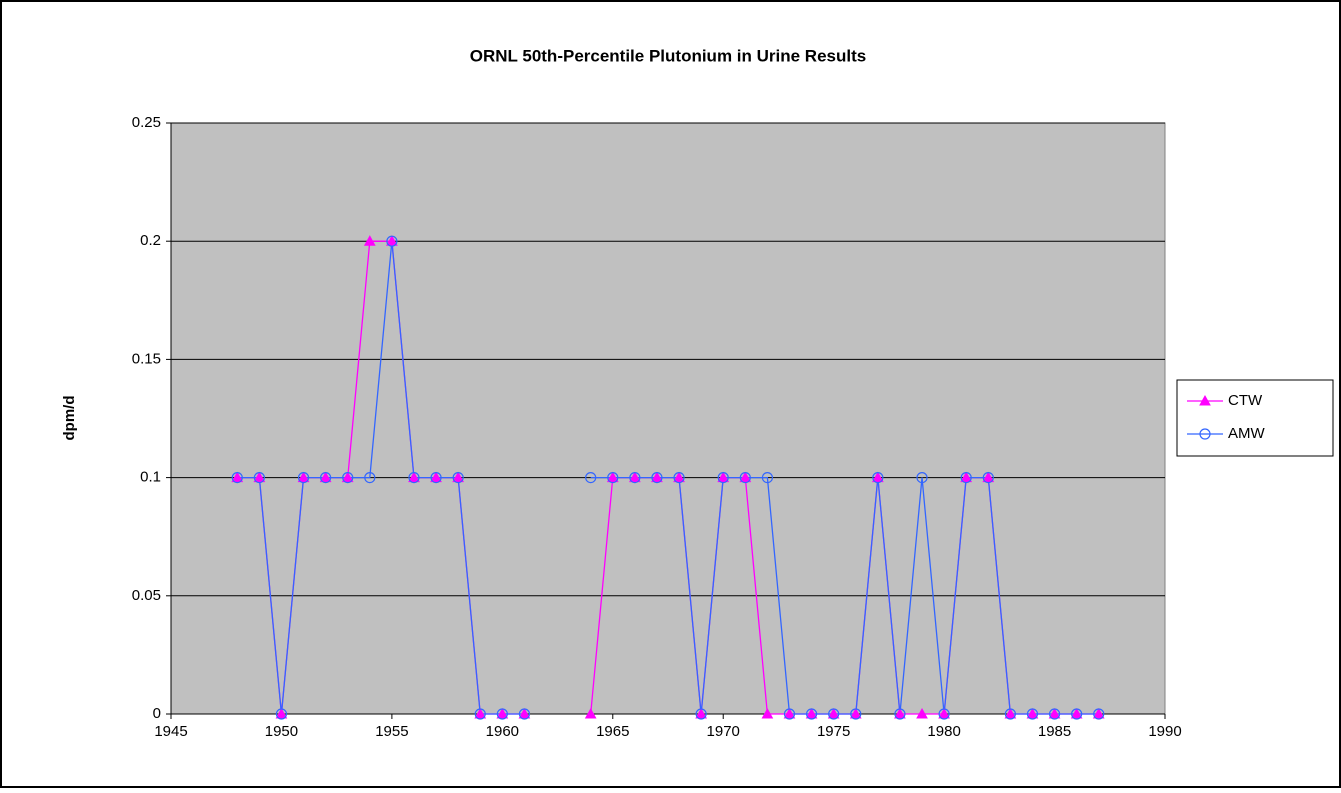 The height and width of the screenshot is (793, 1341). I want to click on x-tick-label: 1950, so click(281, 731).